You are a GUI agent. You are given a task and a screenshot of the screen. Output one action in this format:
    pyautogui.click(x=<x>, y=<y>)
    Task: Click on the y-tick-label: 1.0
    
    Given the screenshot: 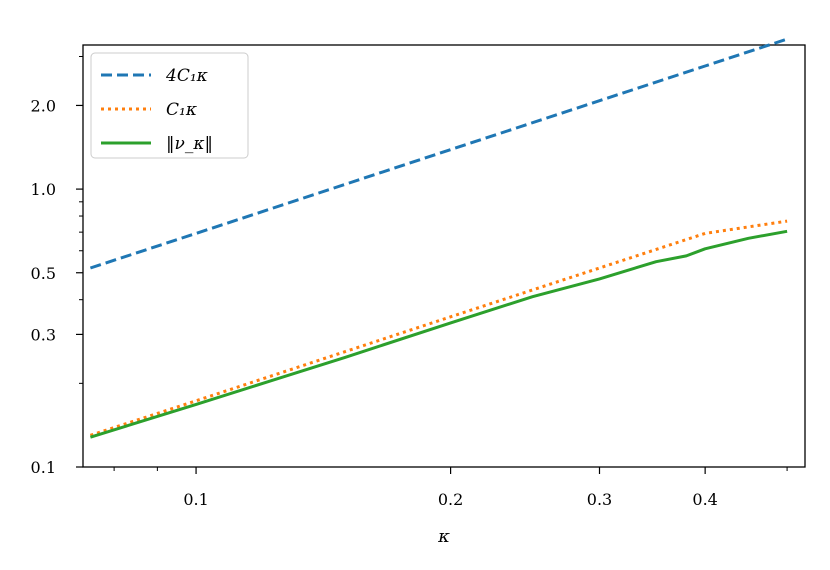 What is the action you would take?
    pyautogui.click(x=43, y=189)
    